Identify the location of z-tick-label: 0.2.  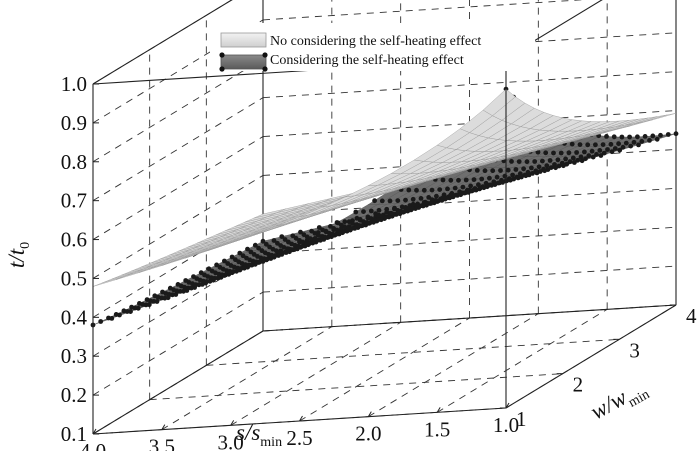
(74, 395).